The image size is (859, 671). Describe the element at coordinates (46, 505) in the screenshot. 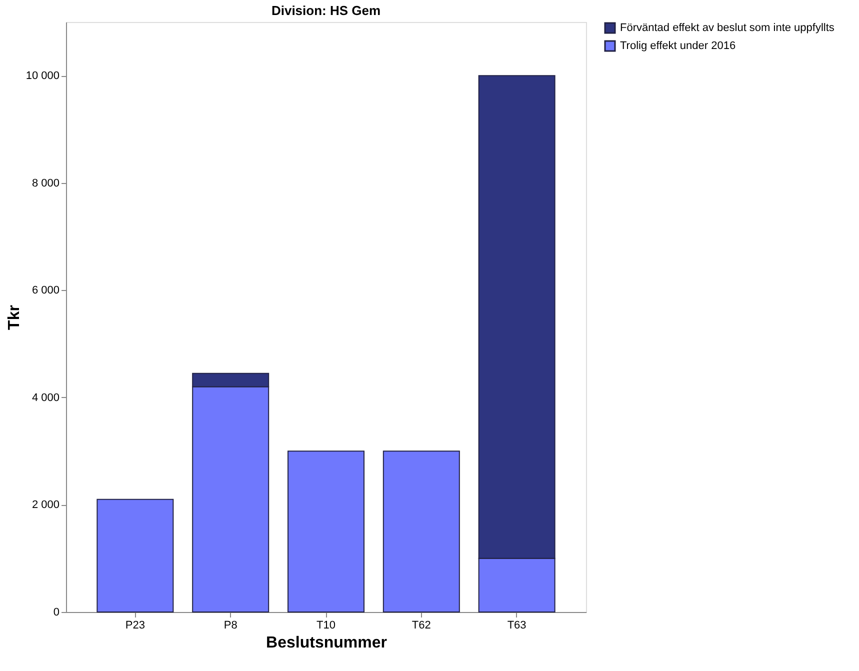

I see `y-tick-label: 2 000` at that location.